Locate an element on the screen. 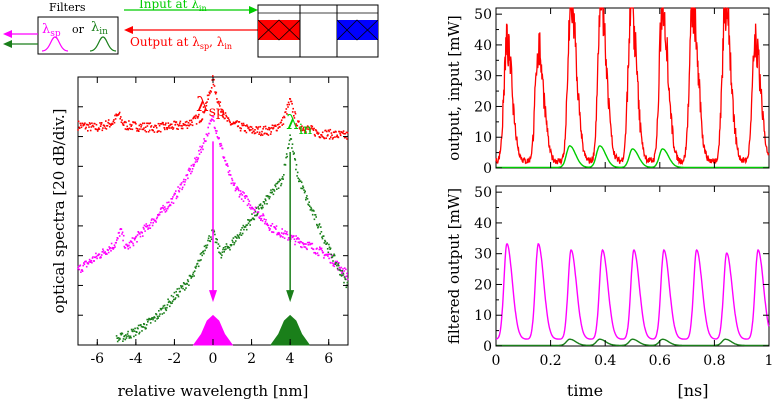  trace-y-tick-label: 50 is located at coordinates (483, 193).